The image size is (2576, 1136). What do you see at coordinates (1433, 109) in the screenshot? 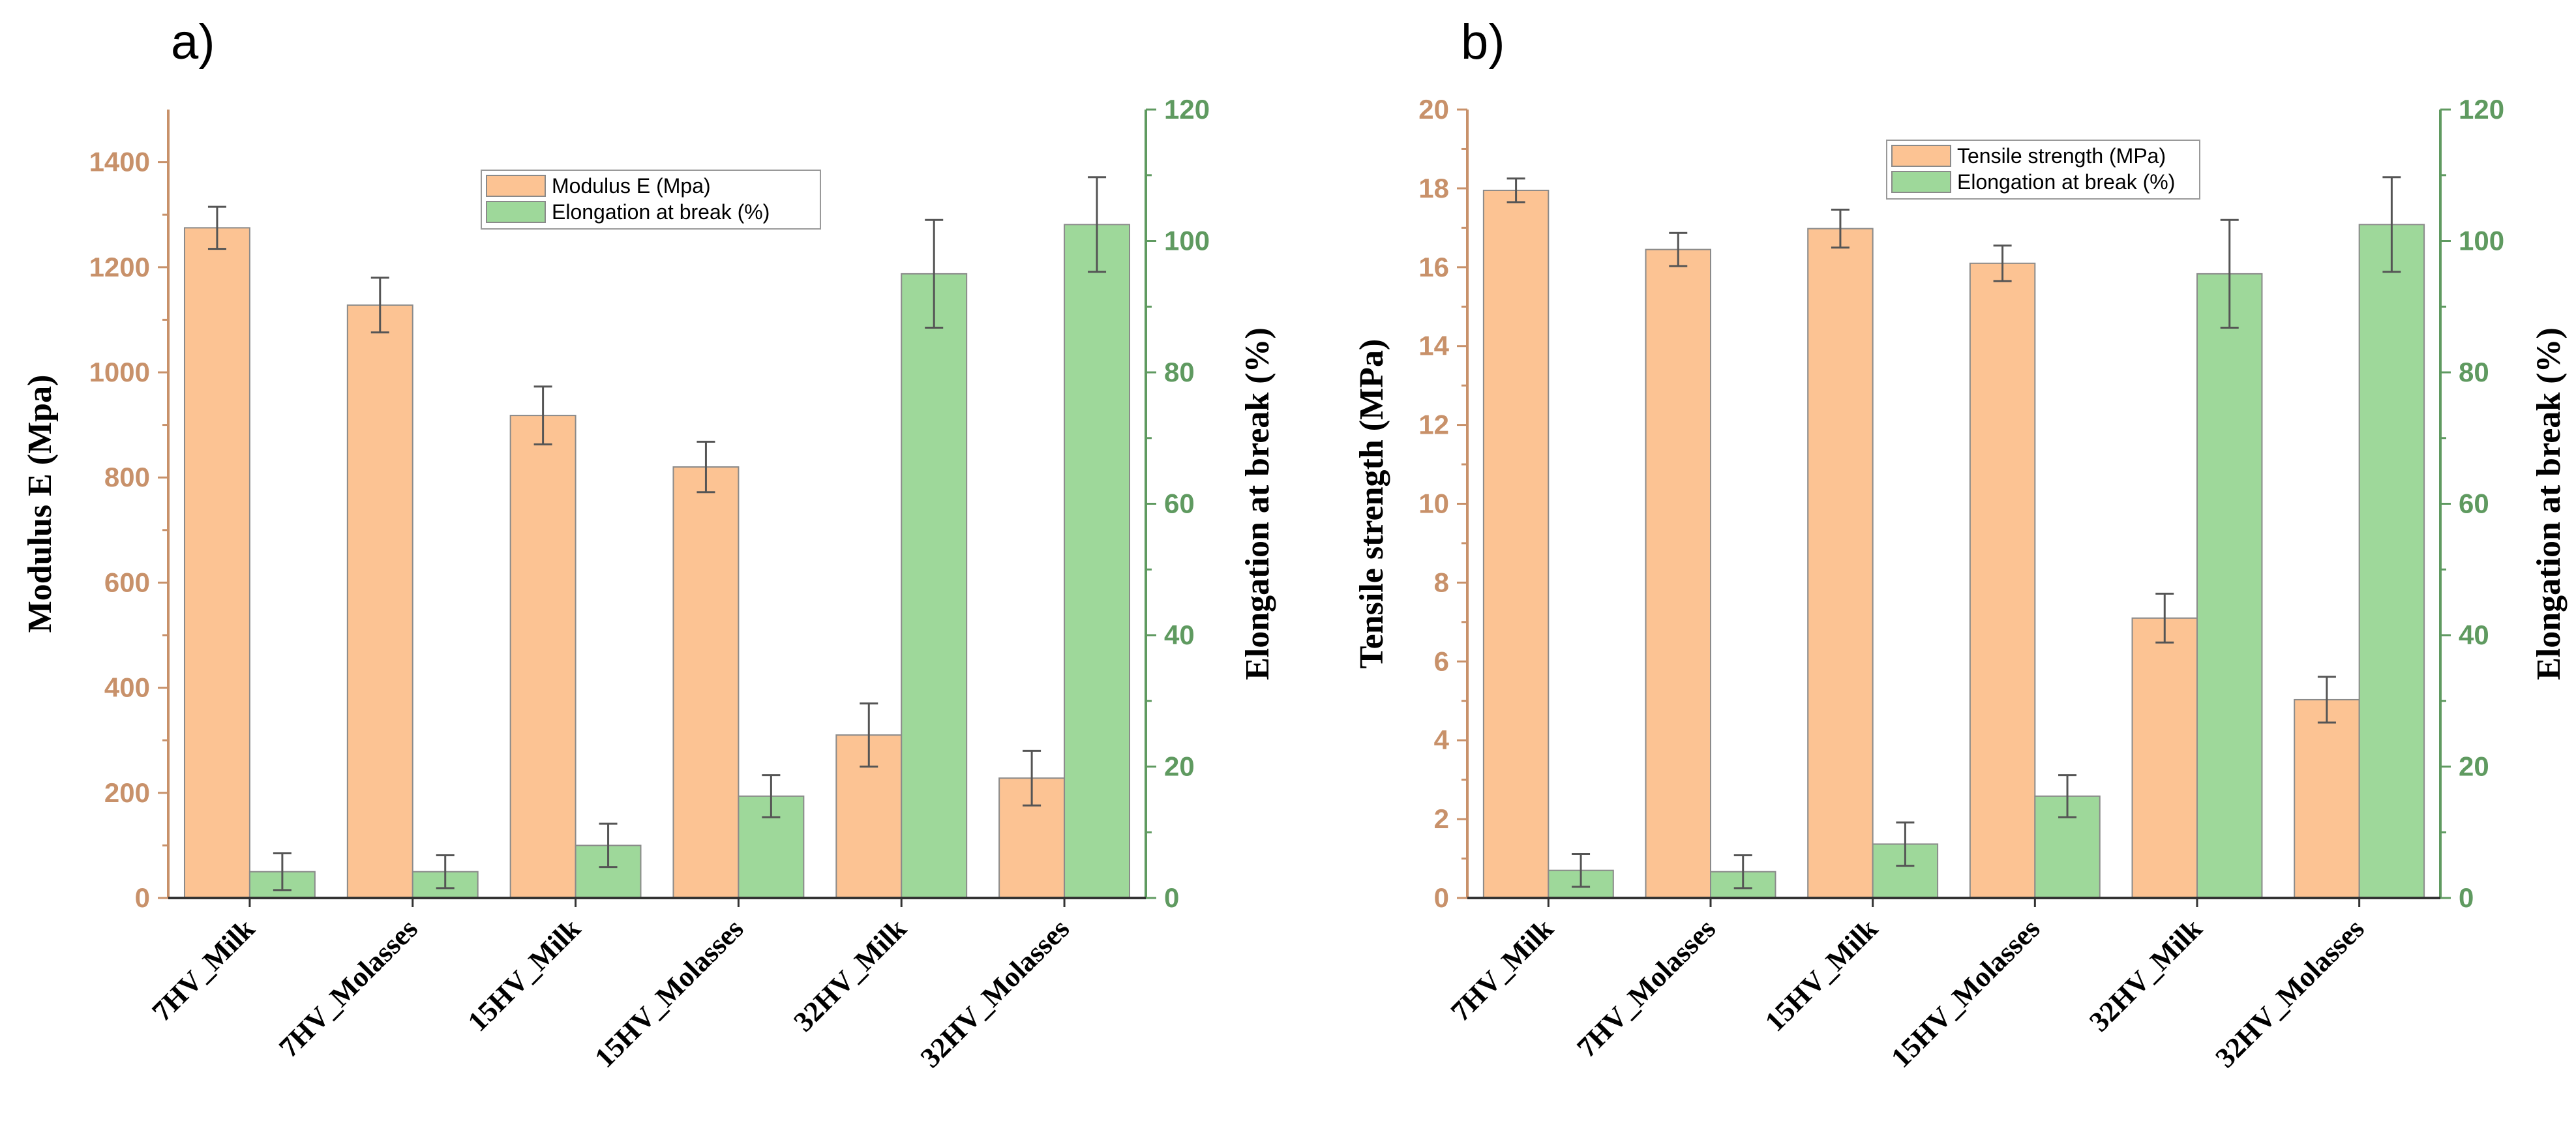
I see `left-tick-label: 20` at bounding box center [1433, 109].